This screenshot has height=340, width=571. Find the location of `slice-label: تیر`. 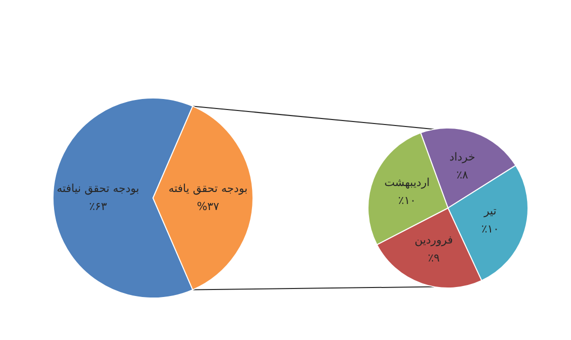

slice-label: تیر is located at coordinates (489, 211).